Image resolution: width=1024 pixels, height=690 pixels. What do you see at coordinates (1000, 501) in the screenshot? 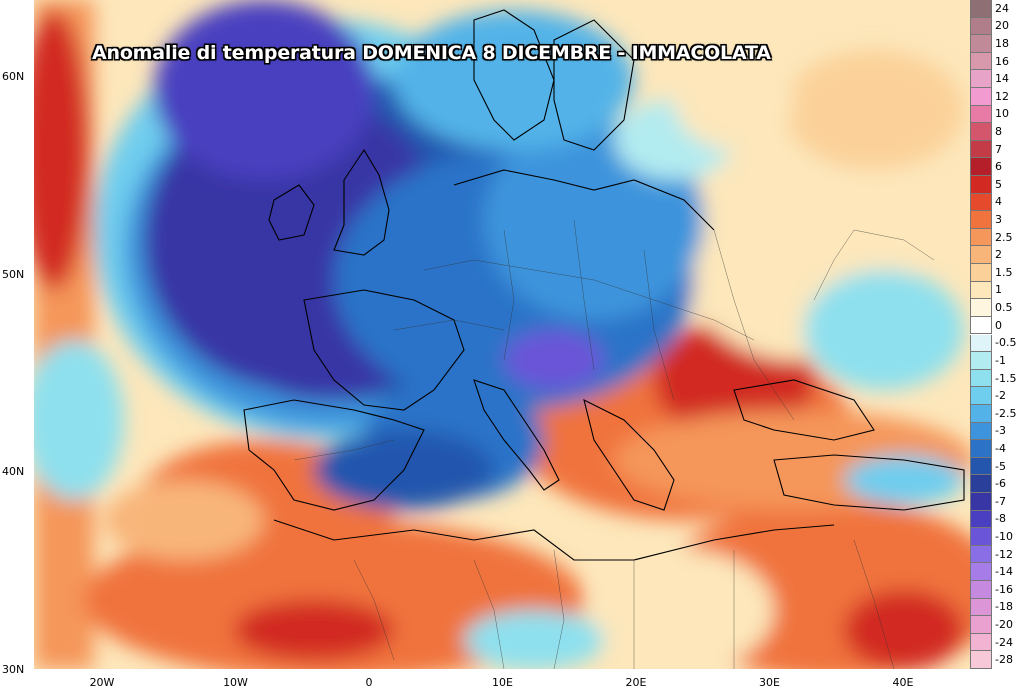
I see `colorbar-label: -7` at bounding box center [1000, 501].